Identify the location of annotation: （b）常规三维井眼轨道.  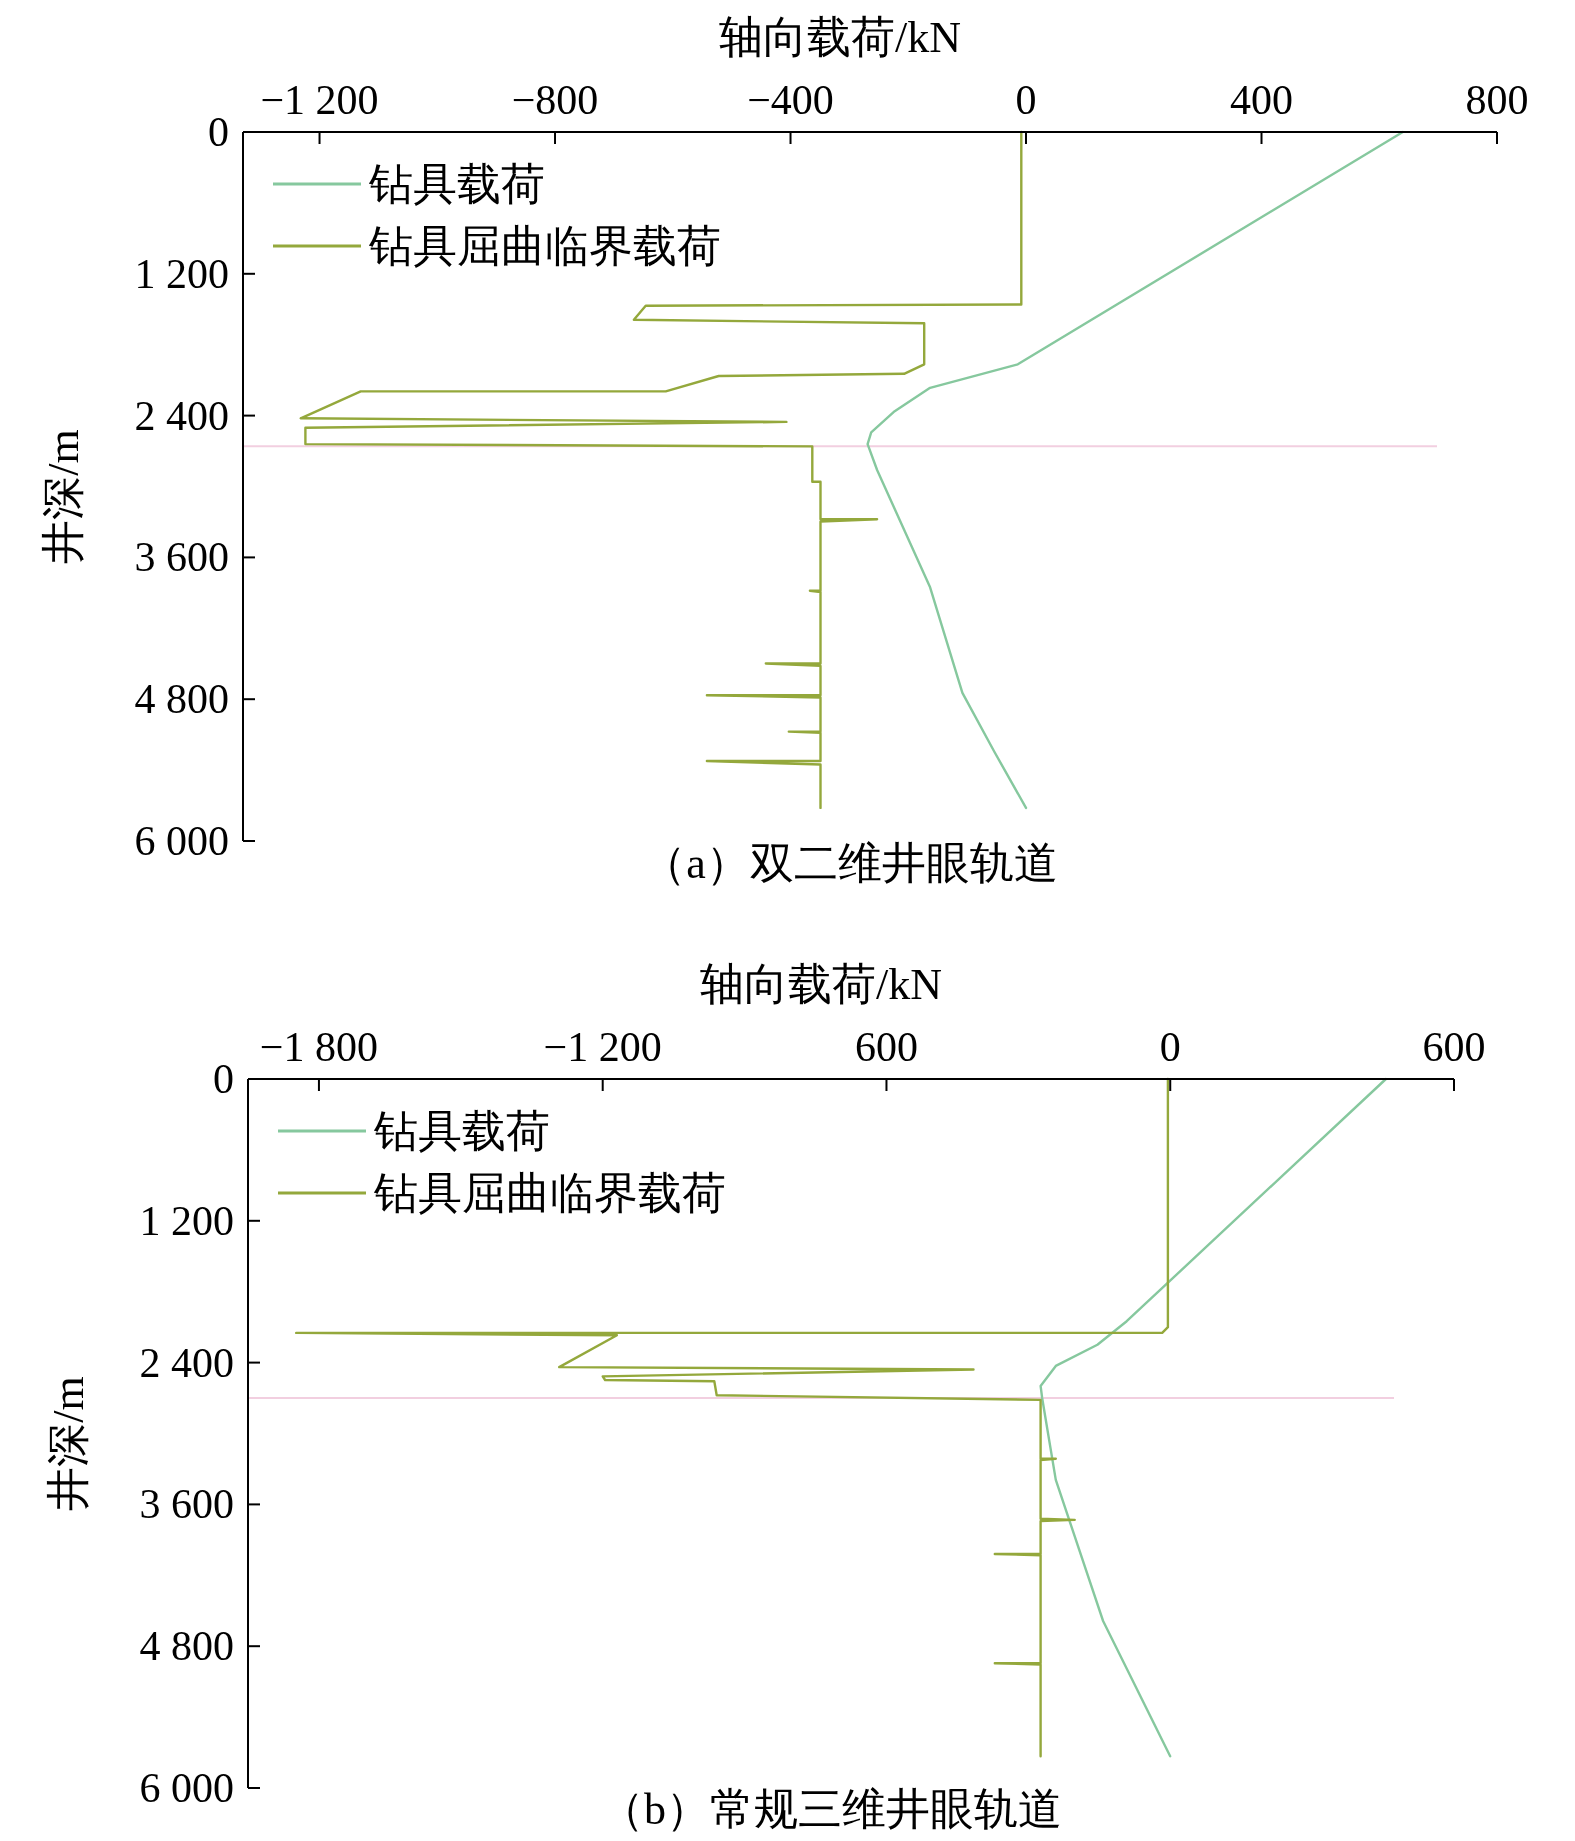
(831, 1809).